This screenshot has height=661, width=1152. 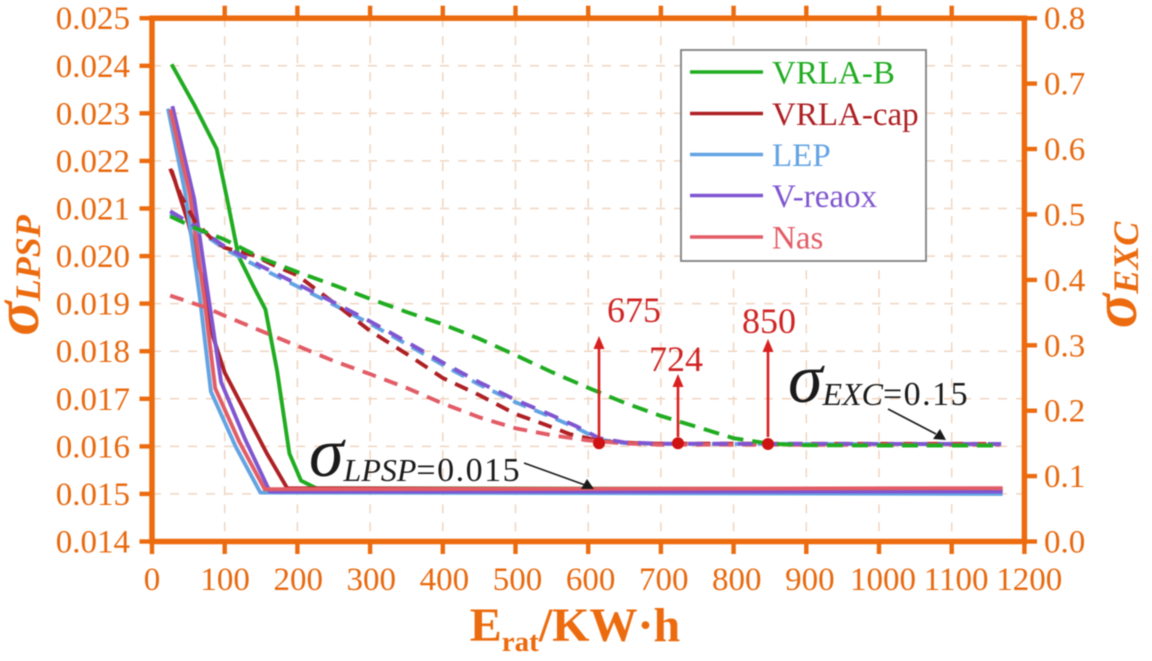 I want to click on svg-text: 0.020, so click(x=93, y=257).